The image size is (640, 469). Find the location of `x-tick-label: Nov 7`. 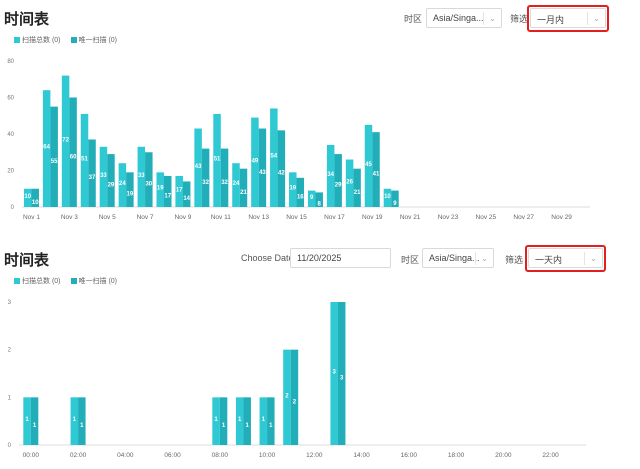

x-tick-label: Nov 7 is located at coordinates (145, 217).